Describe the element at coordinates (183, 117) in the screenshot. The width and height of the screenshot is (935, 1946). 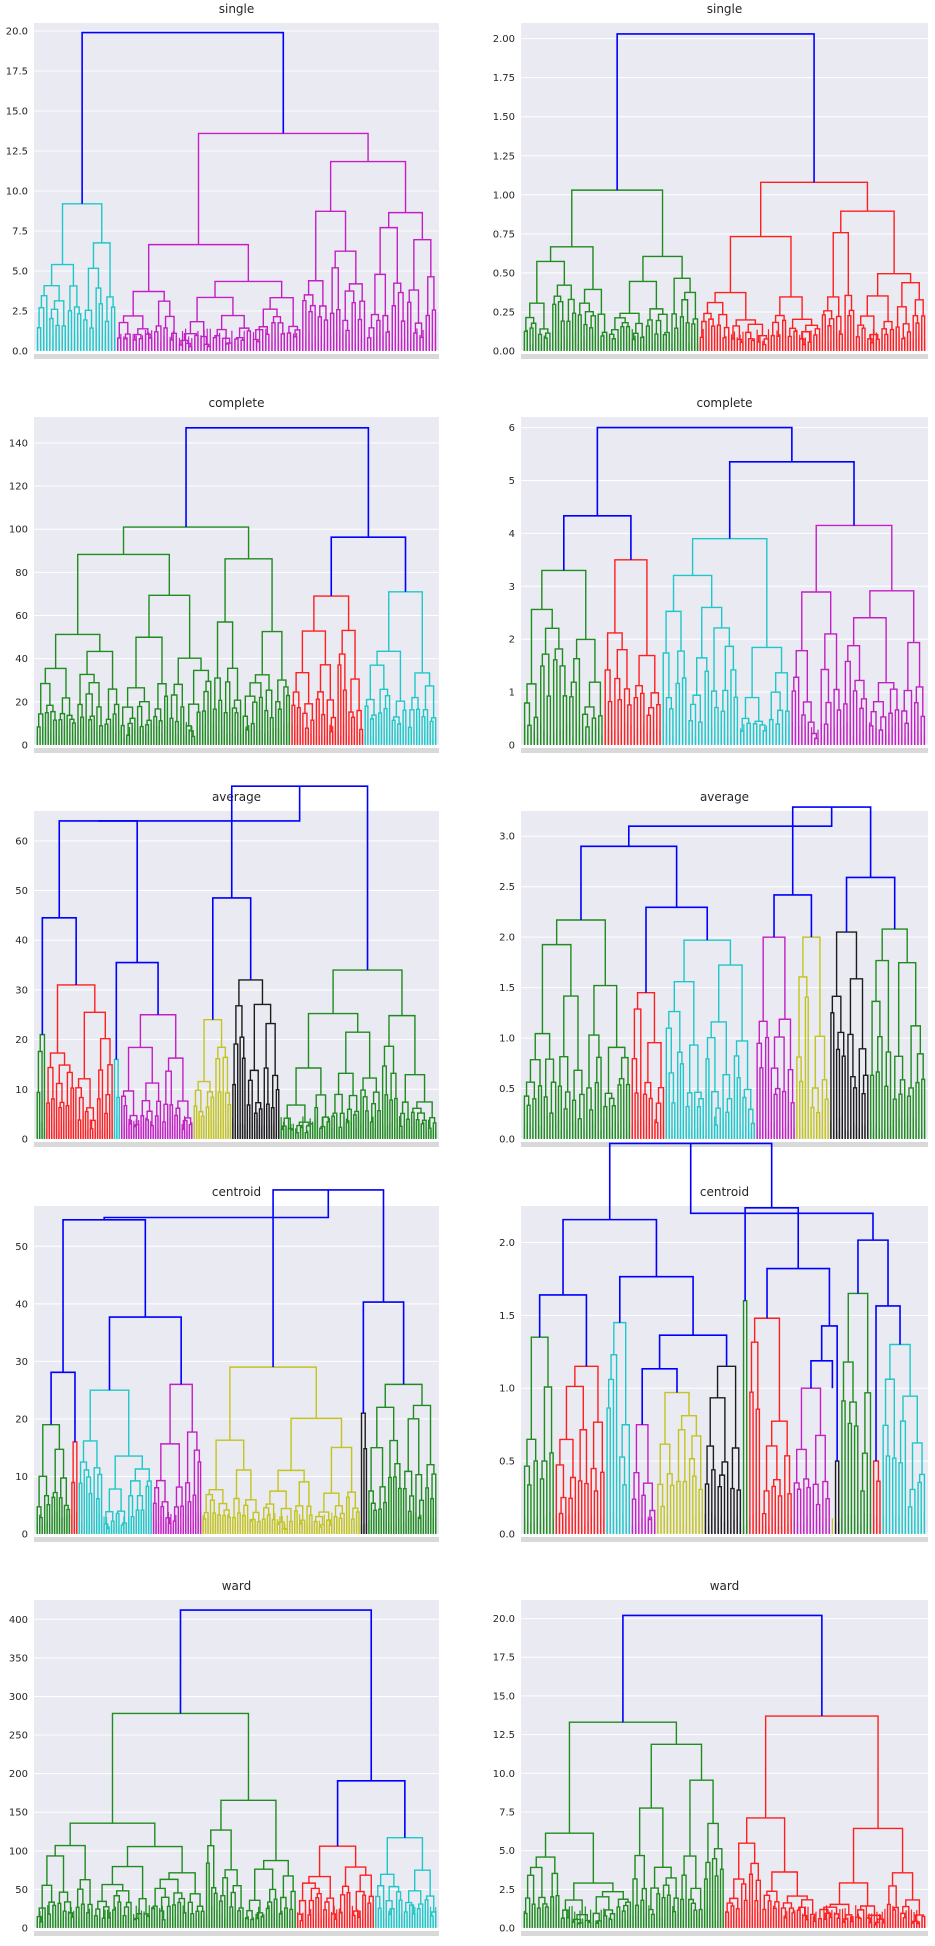
I see `above-threshold-links` at that location.